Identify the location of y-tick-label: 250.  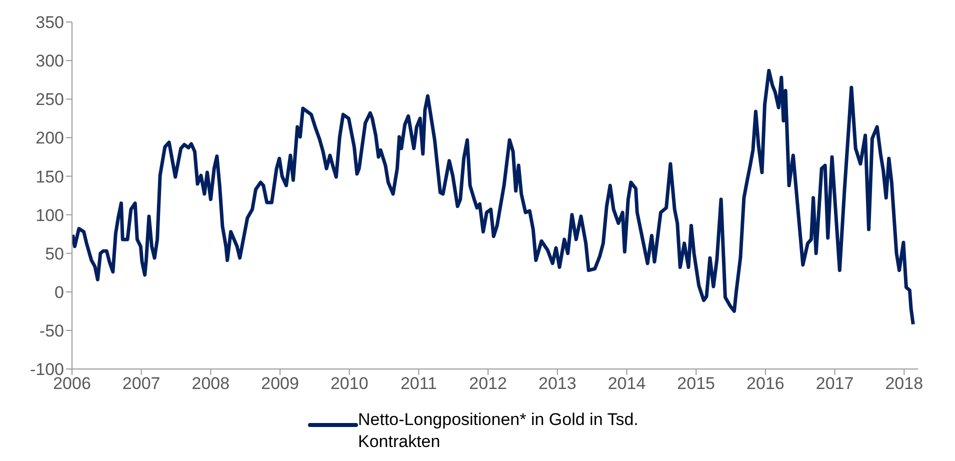
(50, 100).